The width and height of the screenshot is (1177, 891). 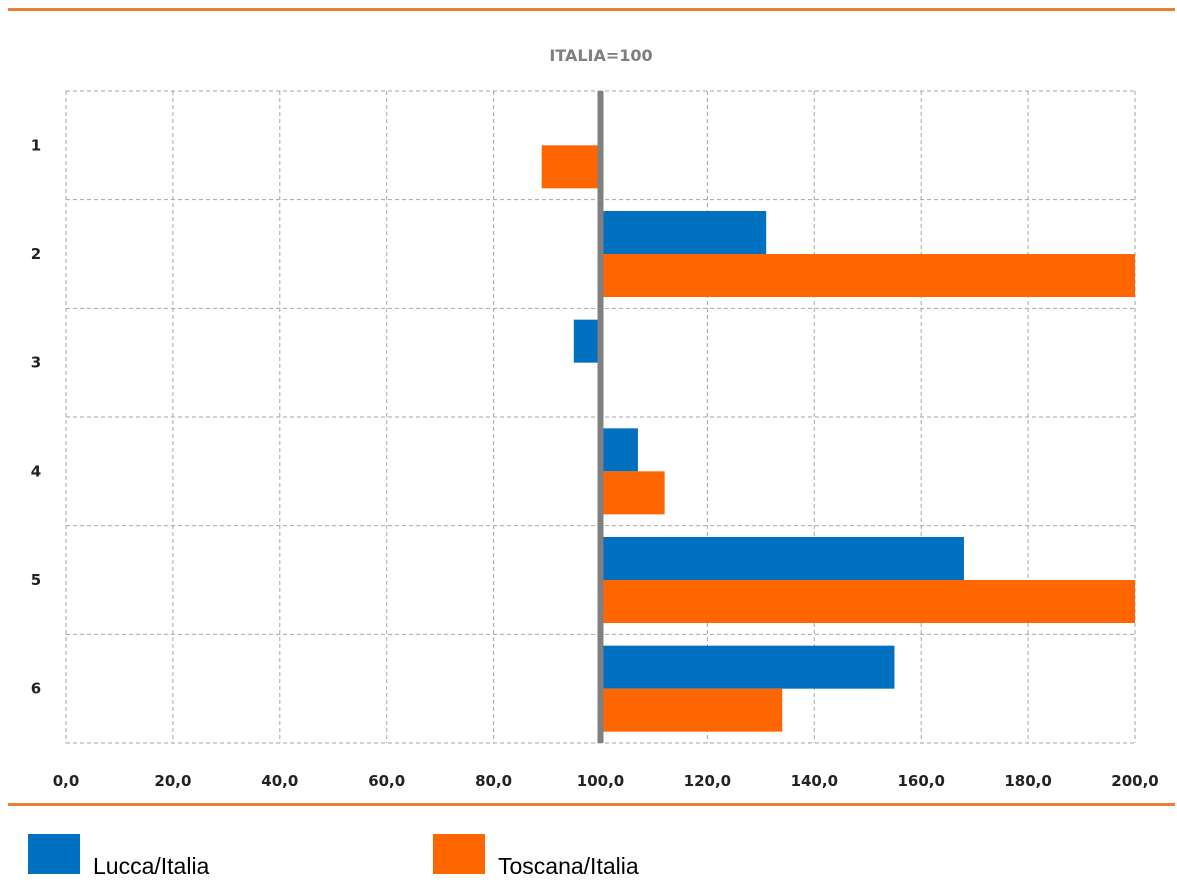 What do you see at coordinates (172, 781) in the screenshot?
I see `x-tick-label: 20,0` at bounding box center [172, 781].